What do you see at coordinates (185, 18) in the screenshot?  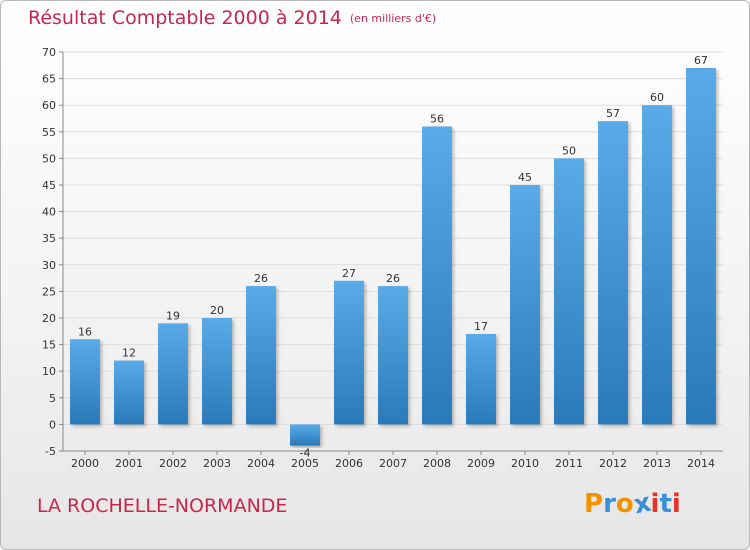 I see `chart-title: Résultat Comptable 2000 à 2014` at bounding box center [185, 18].